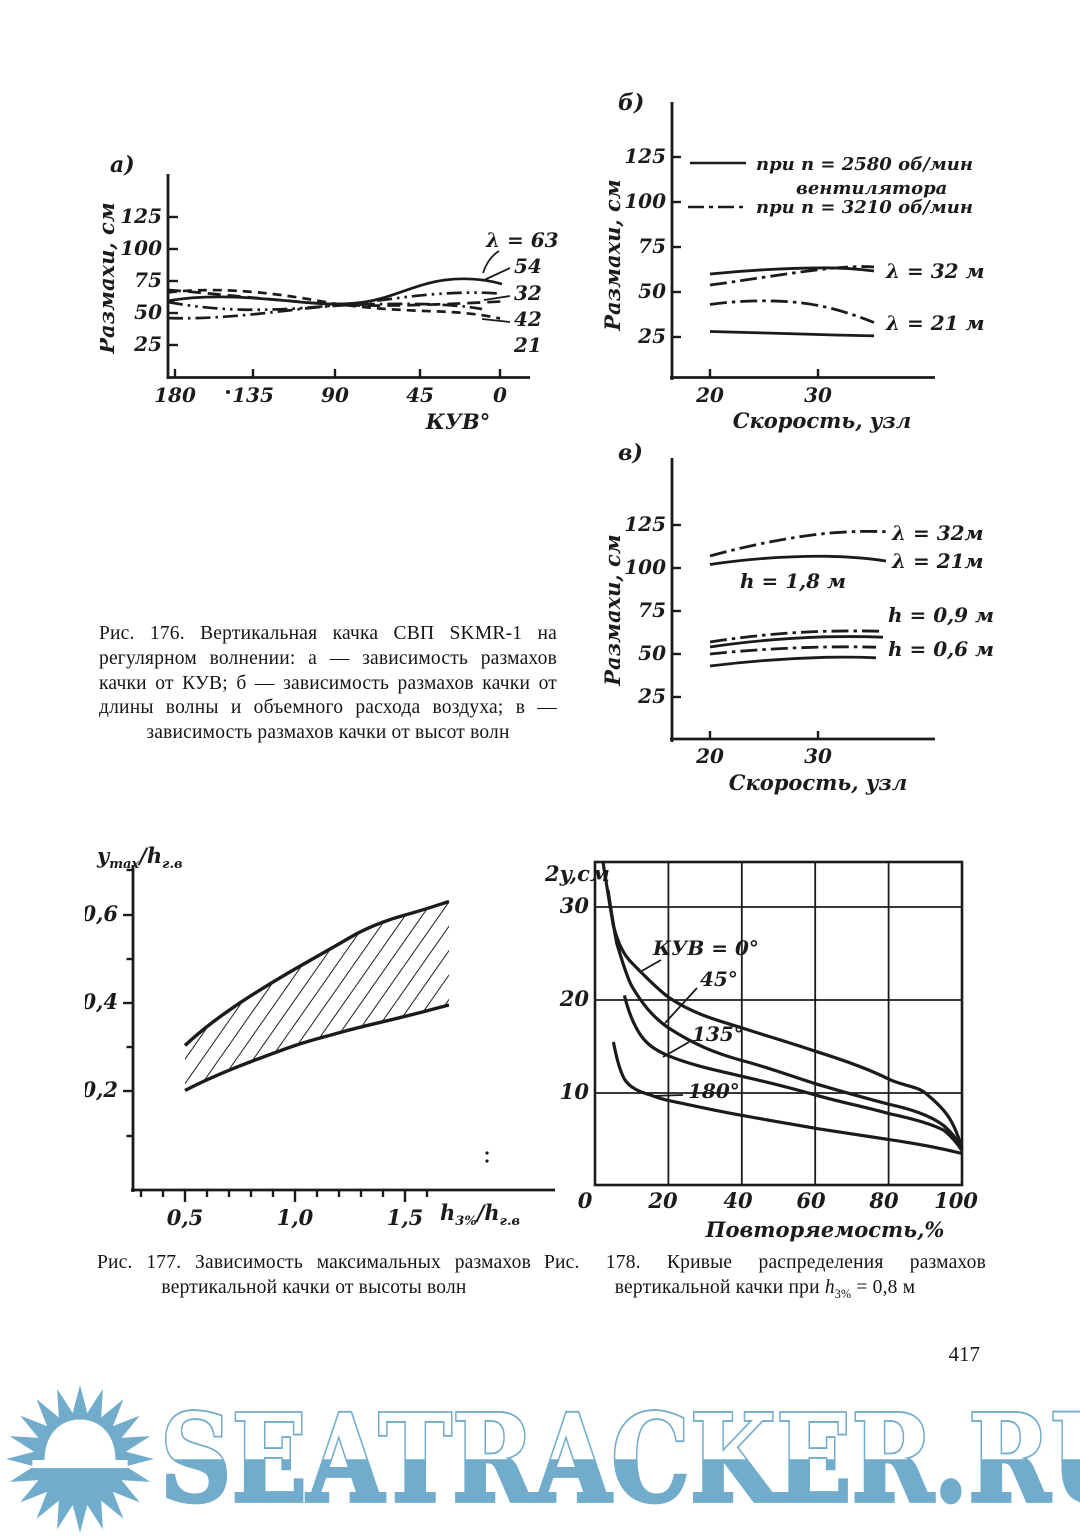 Image resolution: width=1080 pixels, height=1539 pixels. What do you see at coordinates (941, 649) in the screenshot?
I see `curve-label: h = 0,6 м` at bounding box center [941, 649].